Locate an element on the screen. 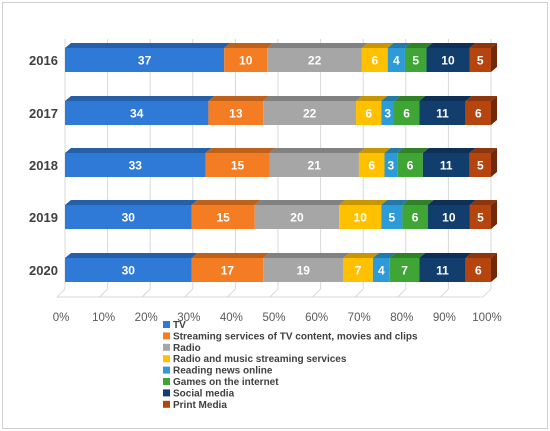  year-label: 2017 is located at coordinates (43, 113).